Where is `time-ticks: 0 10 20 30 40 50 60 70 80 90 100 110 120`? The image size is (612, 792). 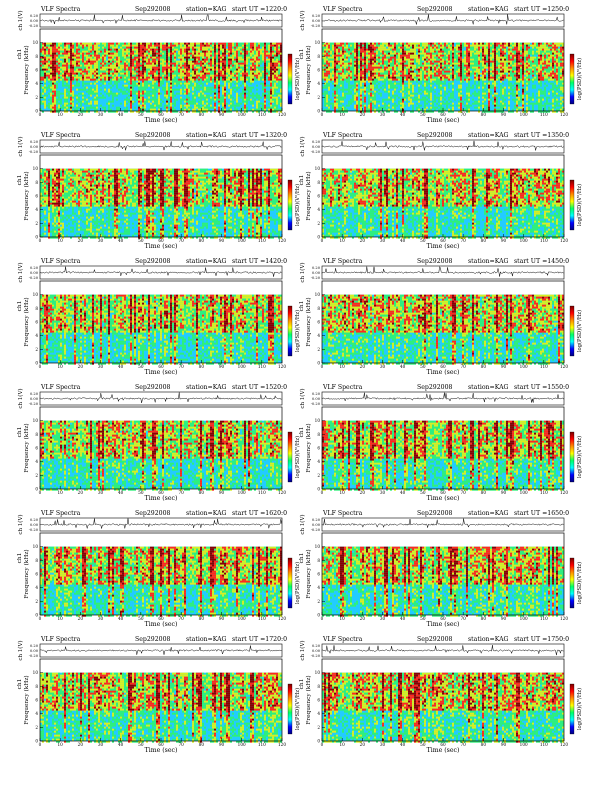 time-ticks: 0 10 20 30 40 50 60 70 80 90 100 110 120 is located at coordinates (444, 742).